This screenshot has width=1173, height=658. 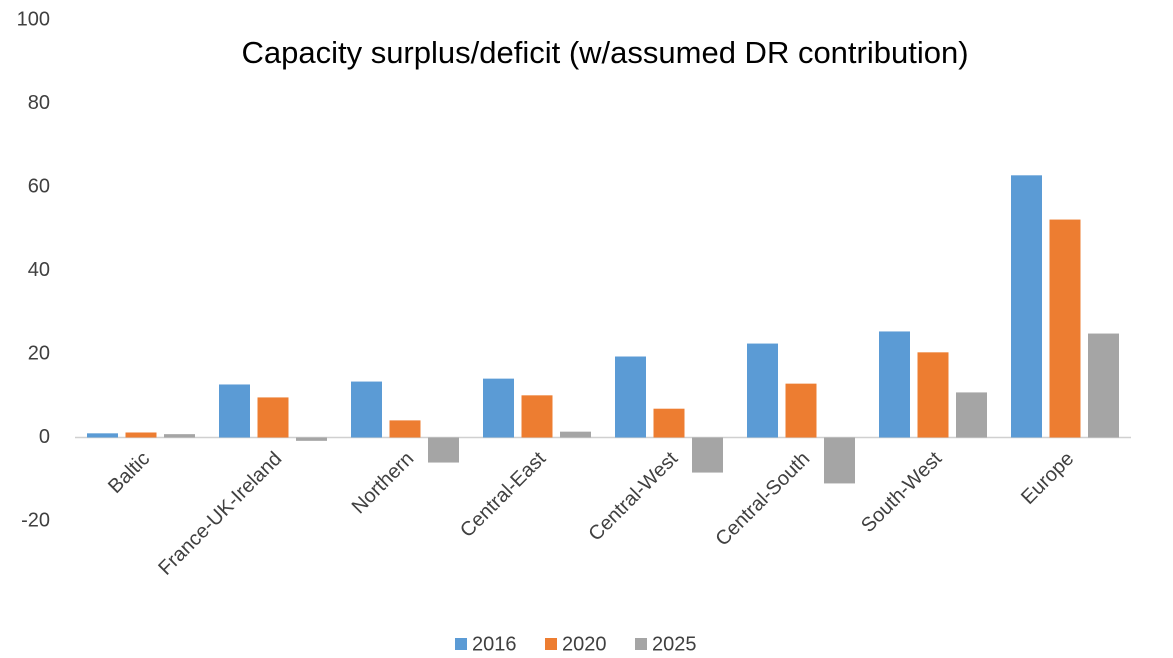 I want to click on x-tick-label: Central-East, so click(x=503, y=494).